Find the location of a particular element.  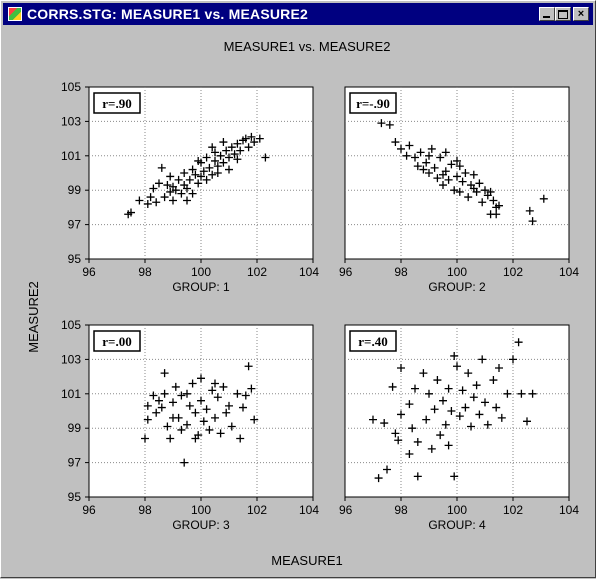

y-tick-label: 101 is located at coordinates (71, 156).